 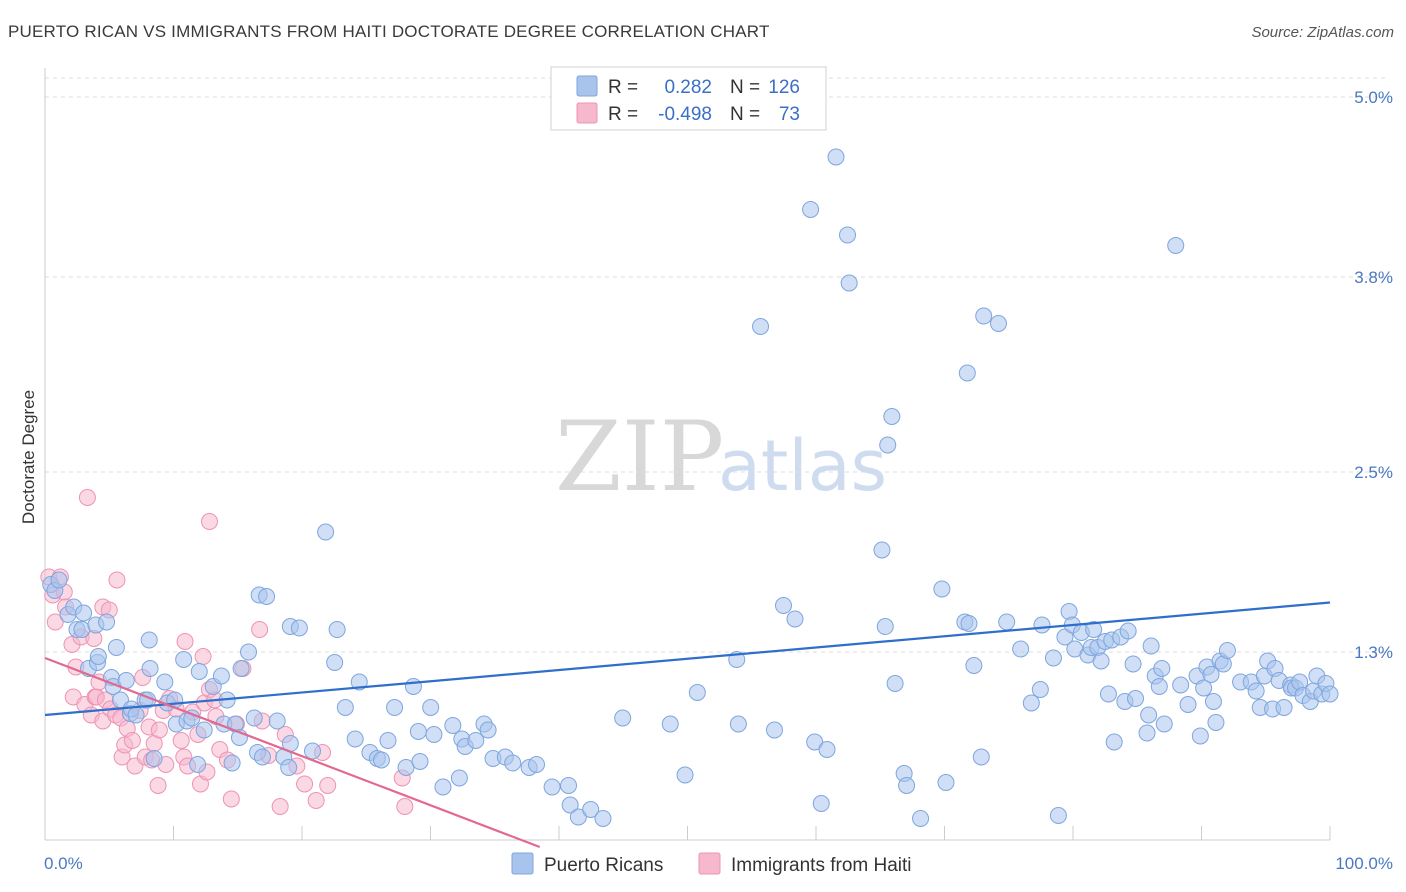 What do you see at coordinates (1364, 863) in the screenshot?
I see `x-tick-label-1: 100.0%` at bounding box center [1364, 863].